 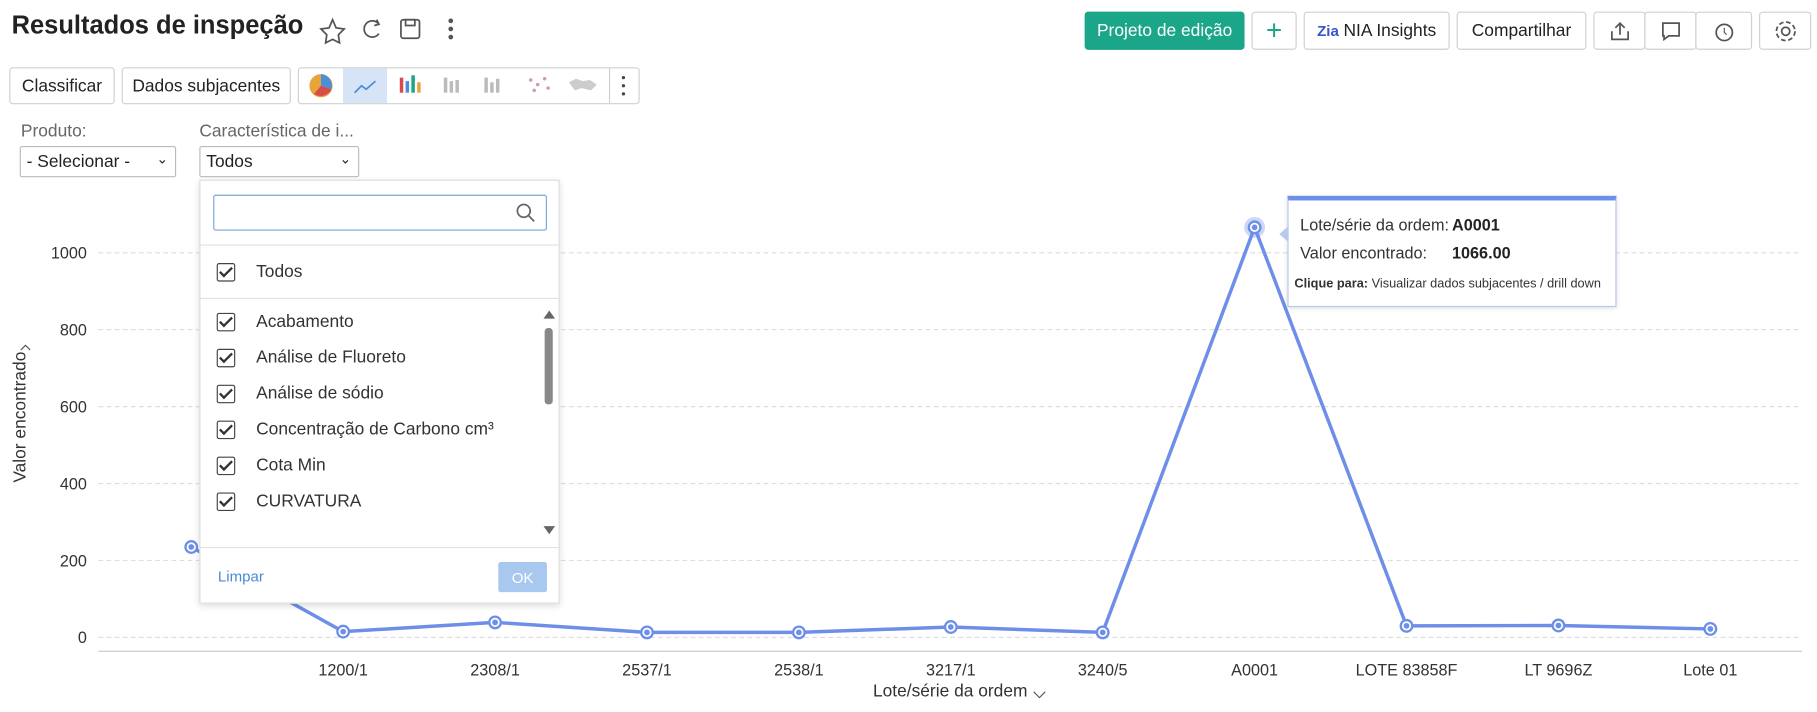 What do you see at coordinates (73, 484) in the screenshot?
I see `y-tick-label: 400` at bounding box center [73, 484].